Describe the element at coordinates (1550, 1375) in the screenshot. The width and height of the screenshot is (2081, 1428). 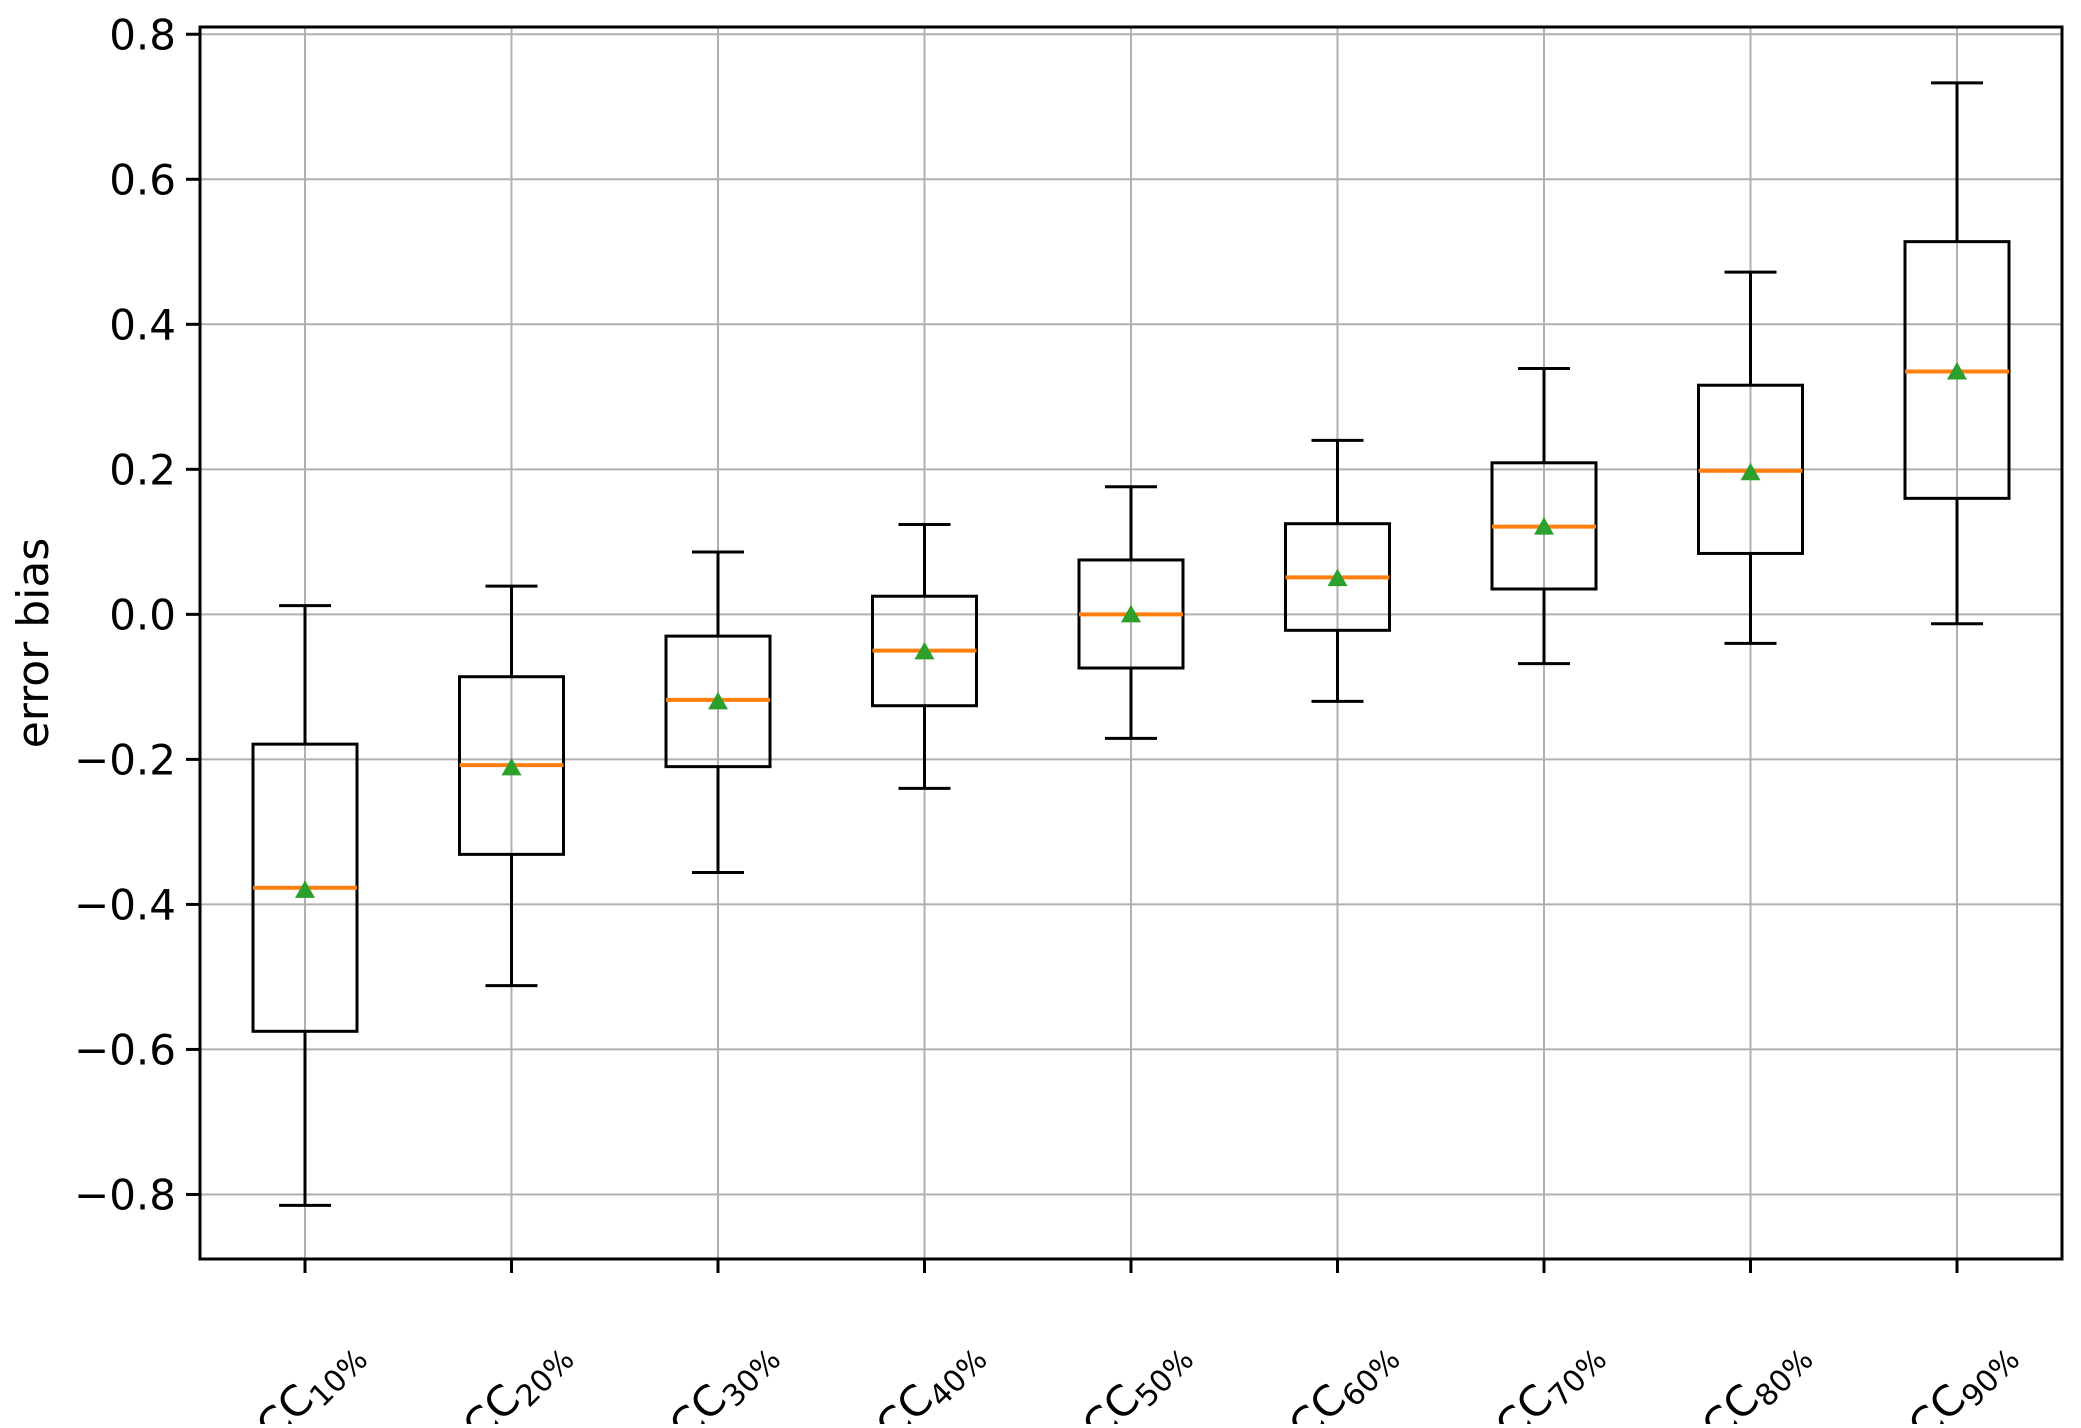
I see `x-tick-label: CC70%` at that location.